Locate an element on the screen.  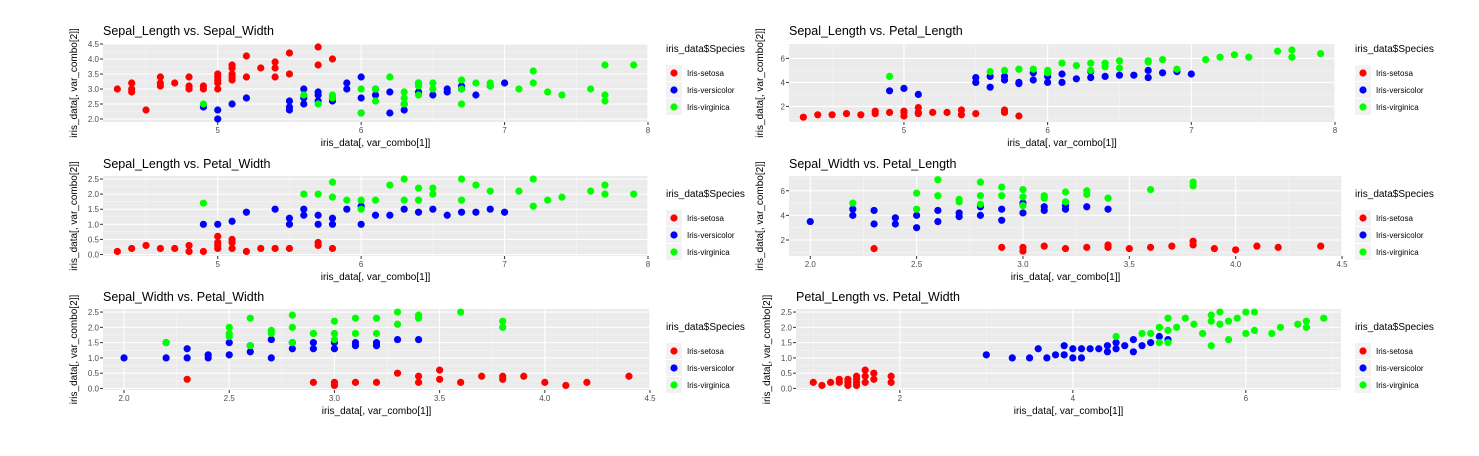
x-tick-label: 4.5 is located at coordinates (1342, 264).